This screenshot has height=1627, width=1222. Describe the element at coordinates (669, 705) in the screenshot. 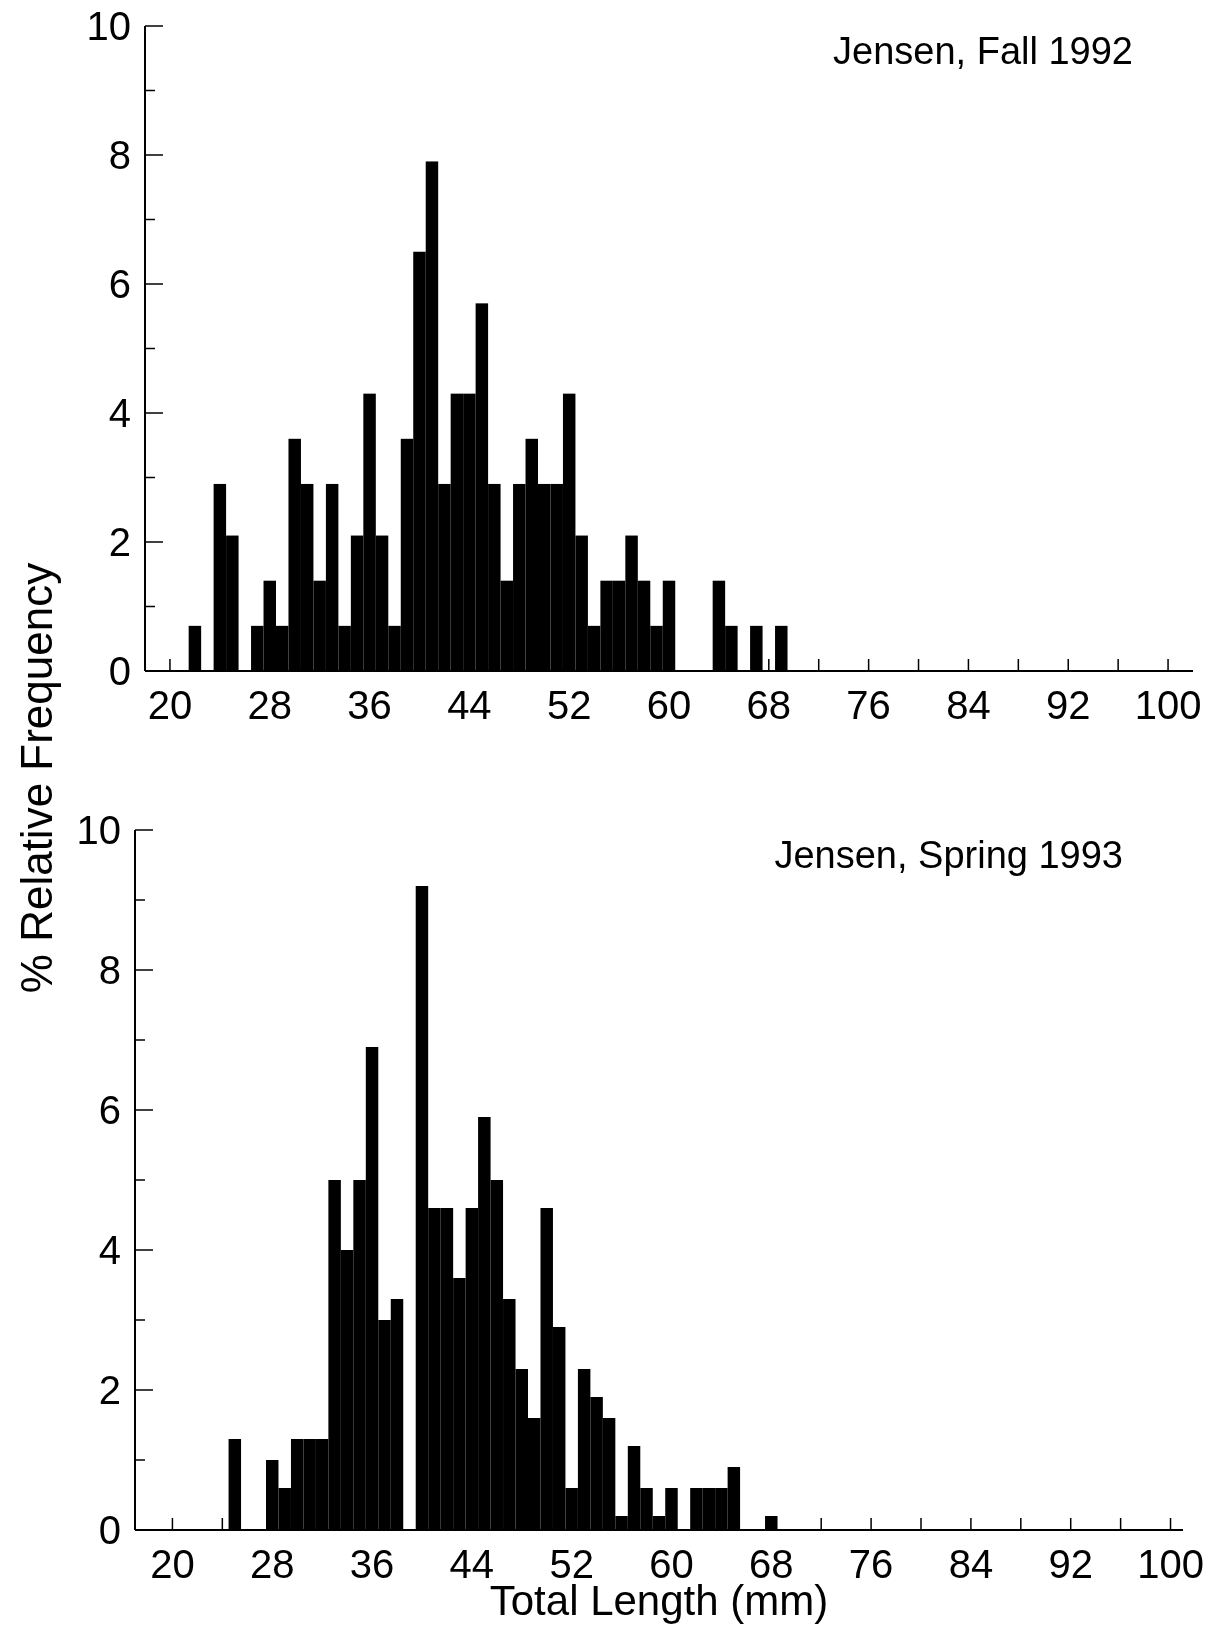

I see `x-tick-label: 60` at that location.